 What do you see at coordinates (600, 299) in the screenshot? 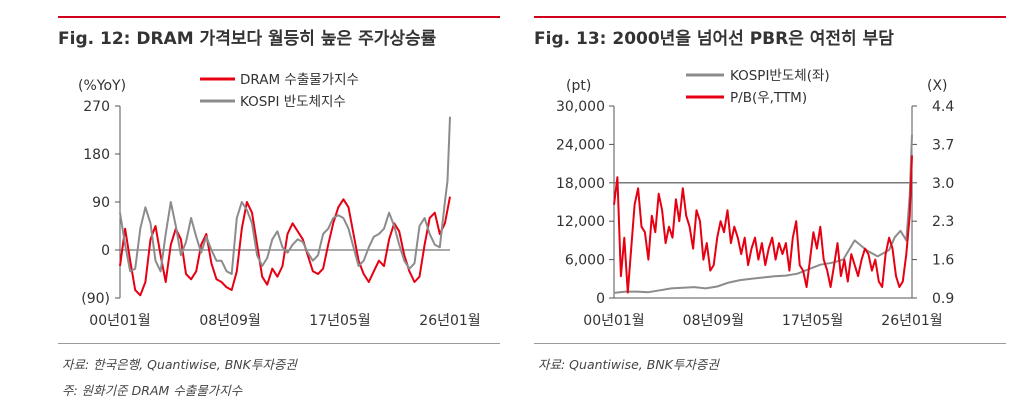
I see `right-left-tick-label: 0` at bounding box center [600, 299].